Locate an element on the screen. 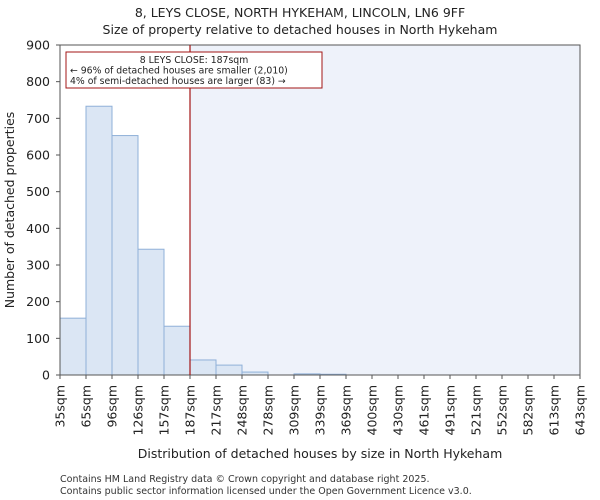 The image size is (600, 500). annotation-line: 8 LEYS CLOSE: 187sqm is located at coordinates (194, 60).